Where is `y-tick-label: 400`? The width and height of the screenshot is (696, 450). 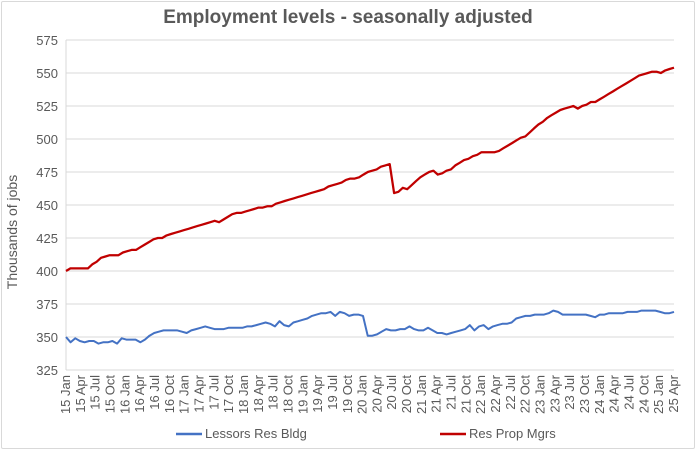
y-tick-label: 400 is located at coordinates (47, 271).